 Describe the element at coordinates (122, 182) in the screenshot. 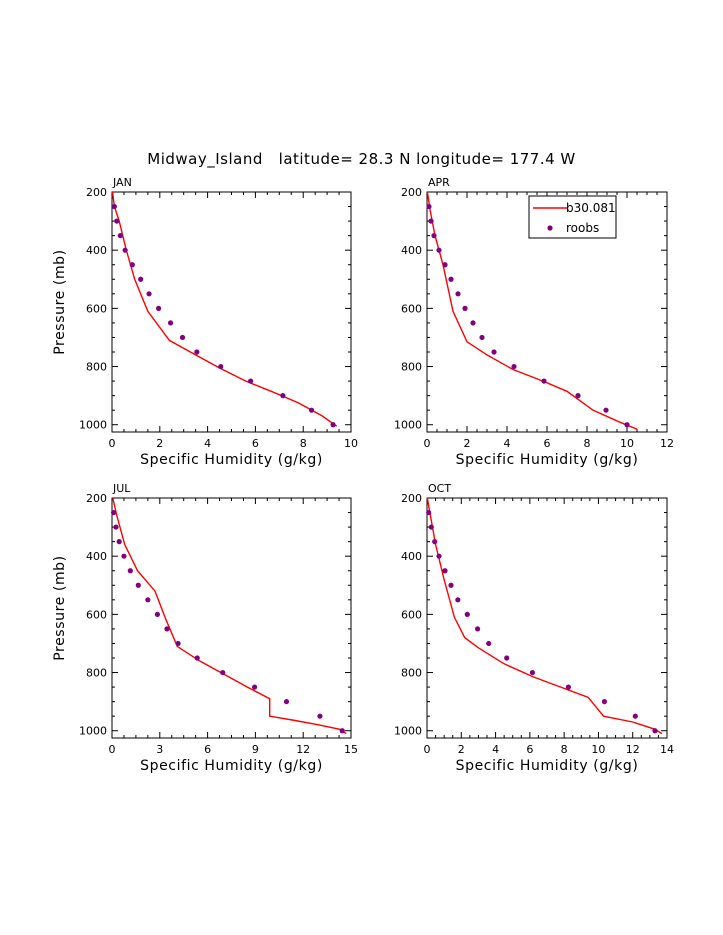

I see `panel-label: JAN` at that location.